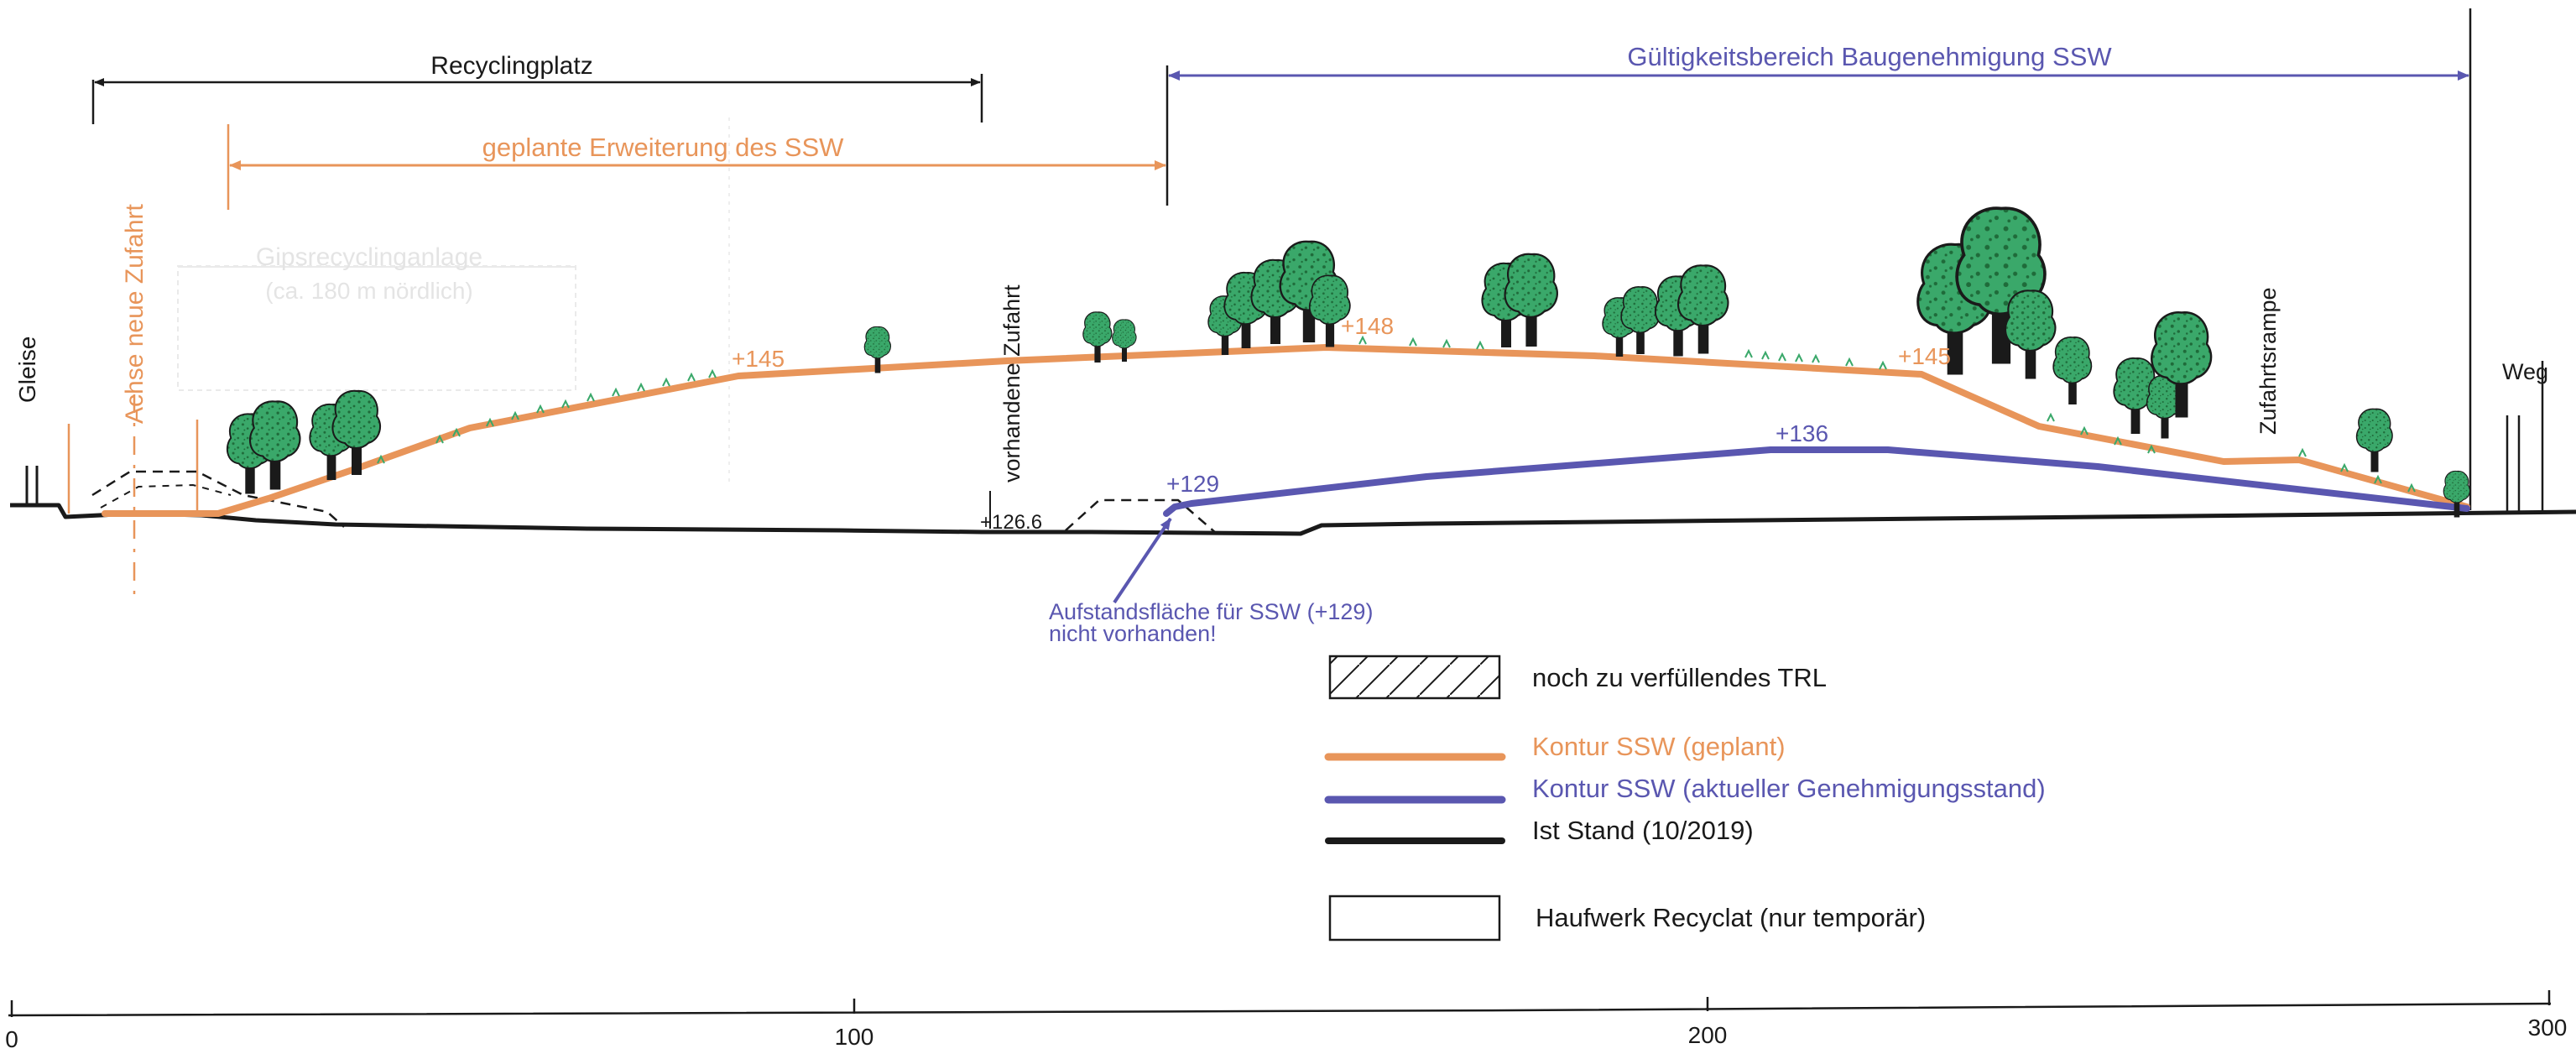 This screenshot has width=2576, height=1059. What do you see at coordinates (1367, 326) in the screenshot?
I see `elevation-planned-148: +148` at bounding box center [1367, 326].